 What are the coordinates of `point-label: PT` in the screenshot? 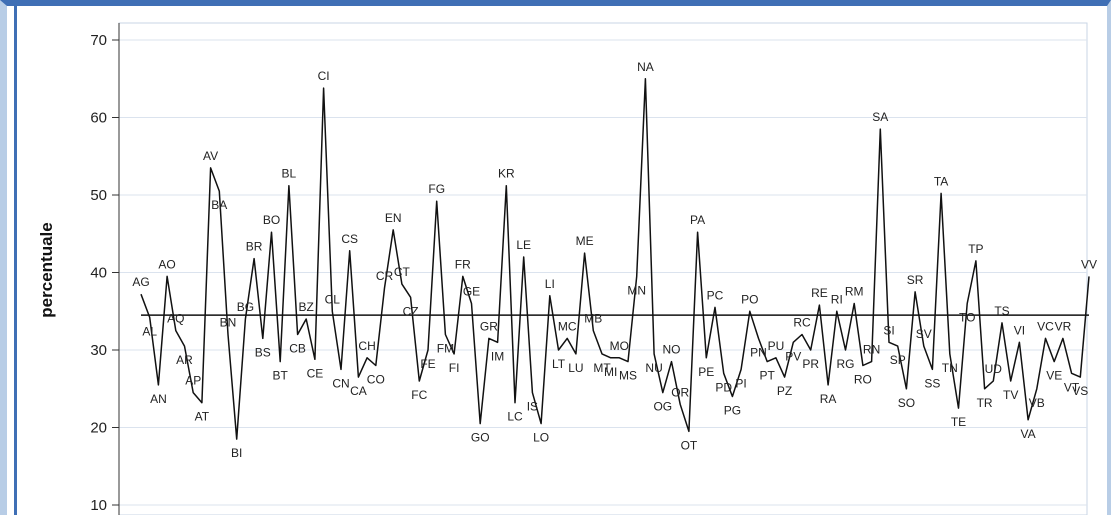 It's located at (768, 376).